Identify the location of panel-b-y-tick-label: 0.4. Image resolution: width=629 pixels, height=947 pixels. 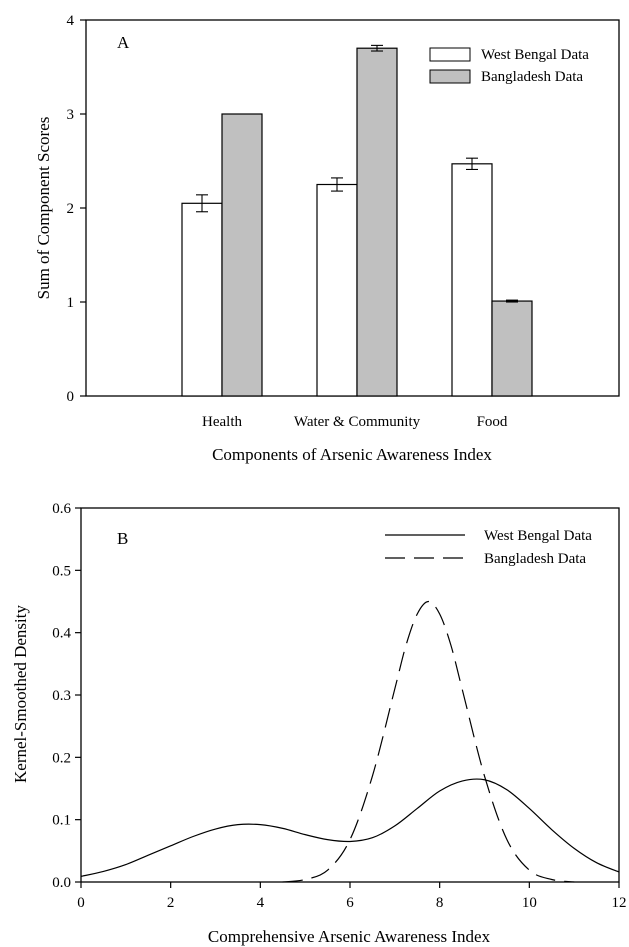
(61, 634).